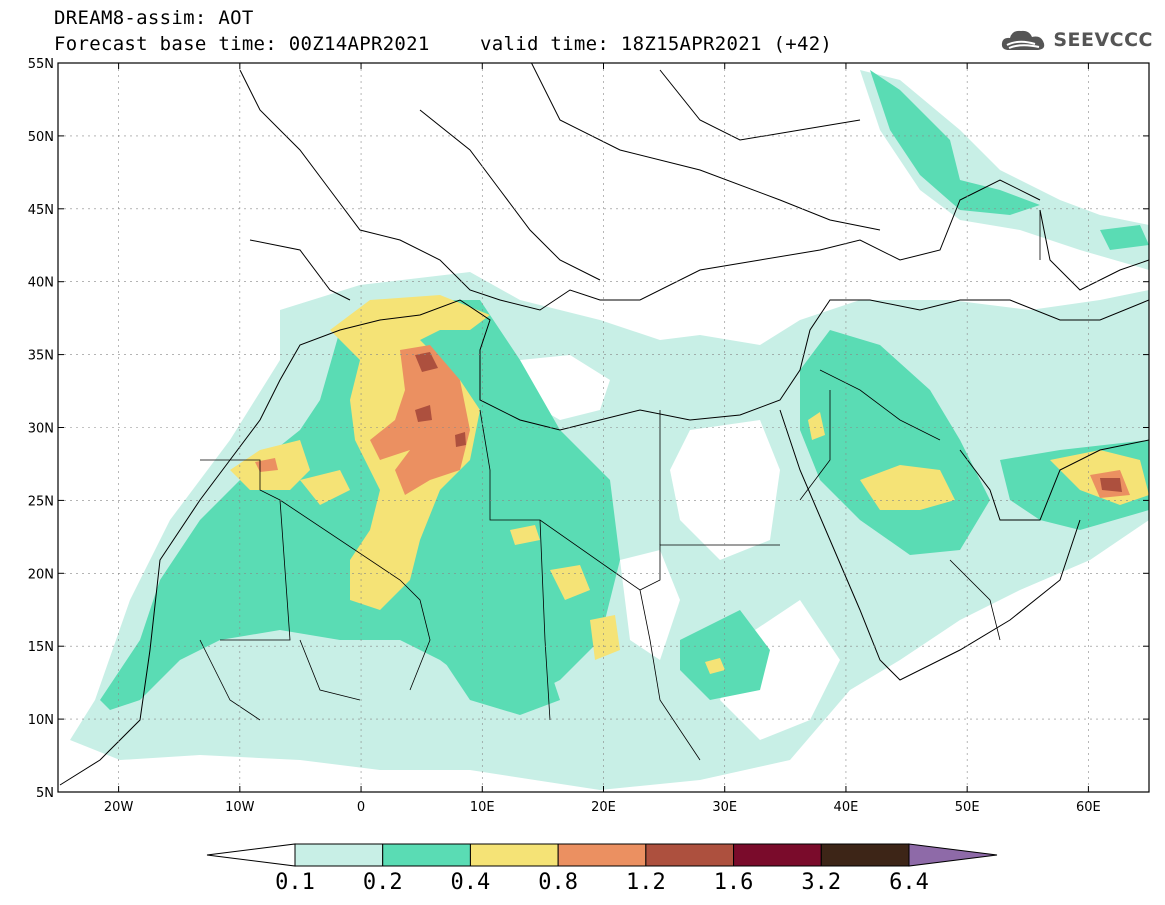  What do you see at coordinates (240, 807) in the screenshot?
I see `lon-tick-label: 10W` at bounding box center [240, 807].